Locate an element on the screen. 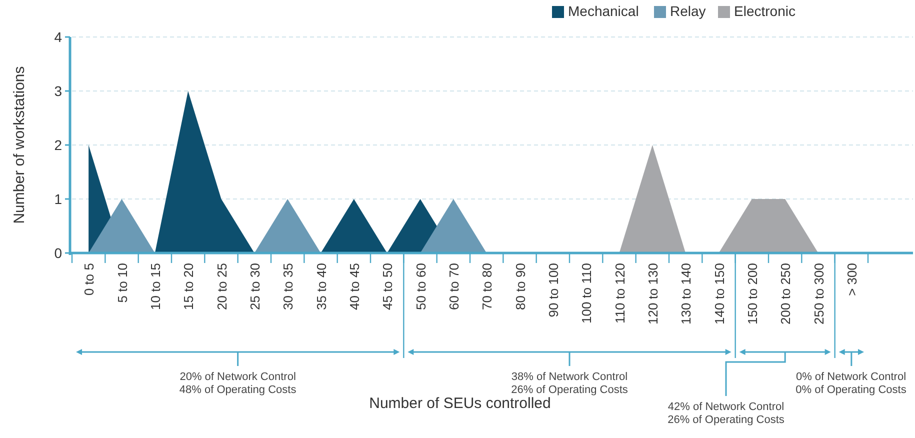 The image size is (915, 438). x-tick-label: 150 to 200 is located at coordinates (752, 293).